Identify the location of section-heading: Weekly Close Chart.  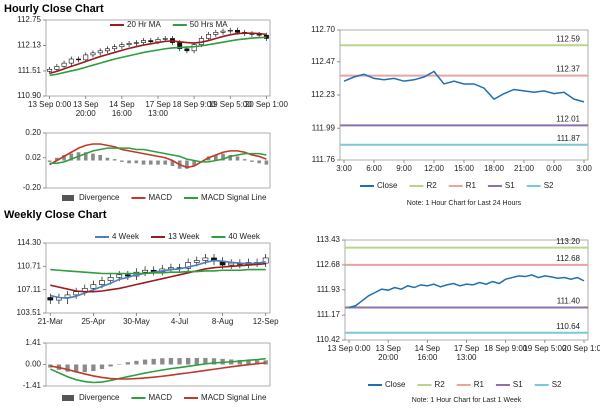
(55, 215).